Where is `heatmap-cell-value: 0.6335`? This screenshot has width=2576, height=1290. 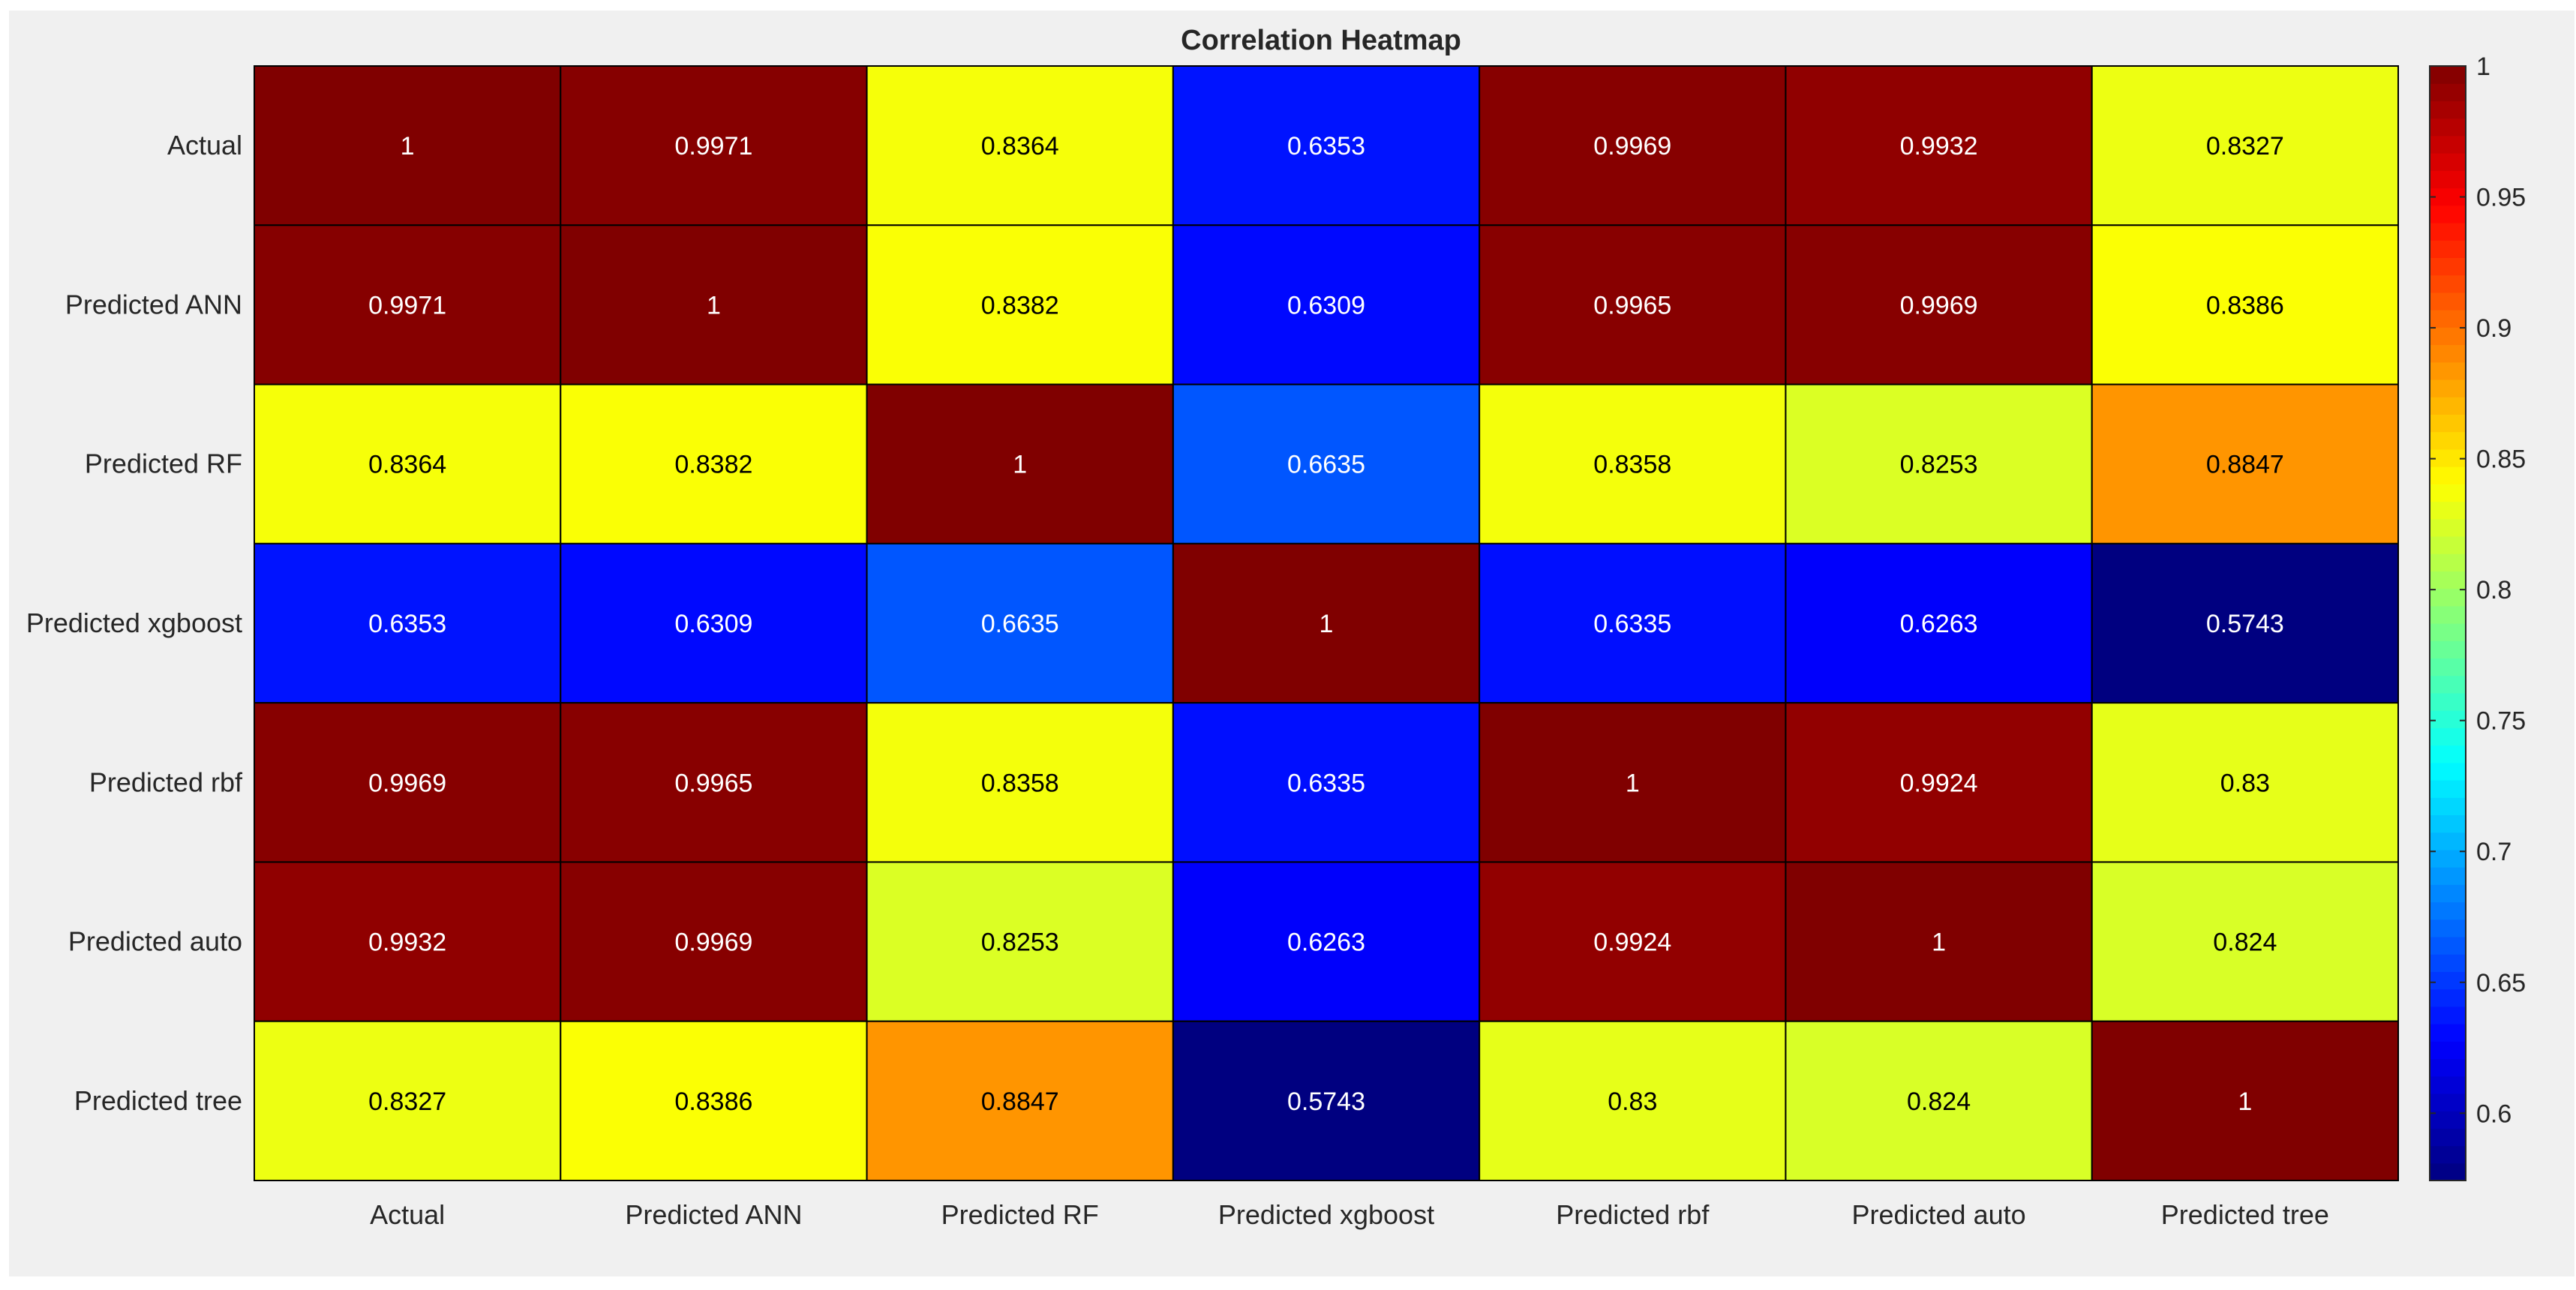
heatmap-cell-value: 0.6335 is located at coordinates (1632, 624).